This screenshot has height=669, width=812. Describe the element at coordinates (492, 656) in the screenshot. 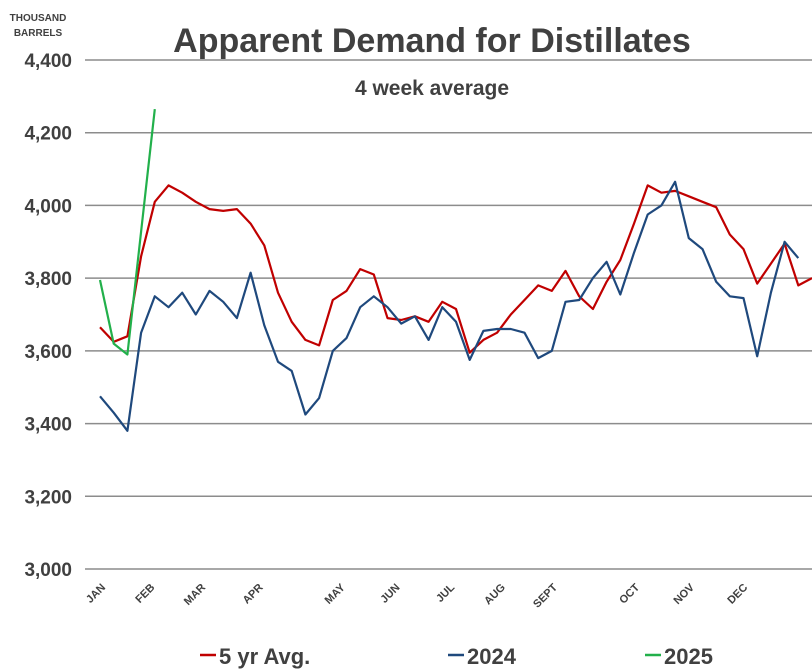

I see `legend-label: 2024` at that location.